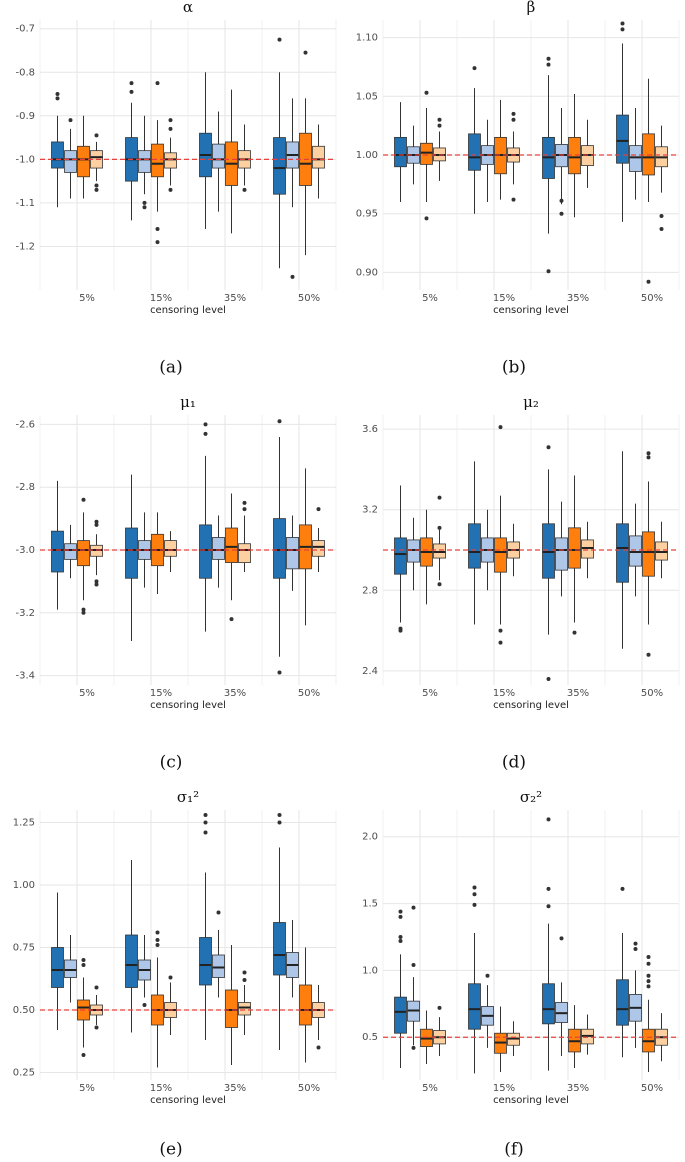  What do you see at coordinates (25, 613) in the screenshot?
I see `y-tick-label: -3.2` at bounding box center [25, 613].